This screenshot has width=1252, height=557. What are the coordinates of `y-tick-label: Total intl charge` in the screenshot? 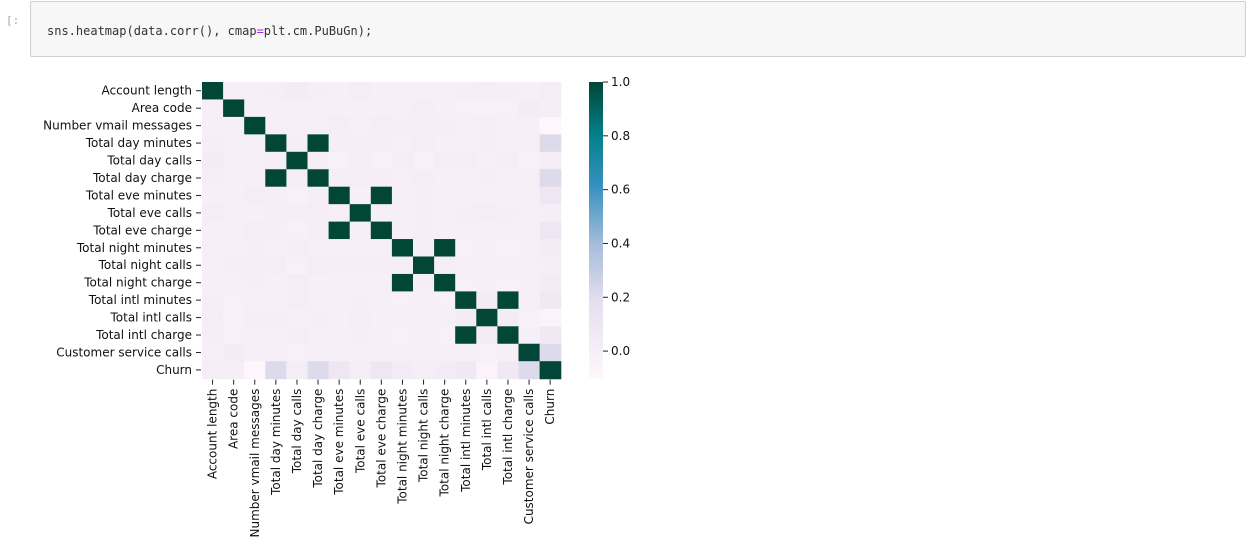 It's located at (143, 335).